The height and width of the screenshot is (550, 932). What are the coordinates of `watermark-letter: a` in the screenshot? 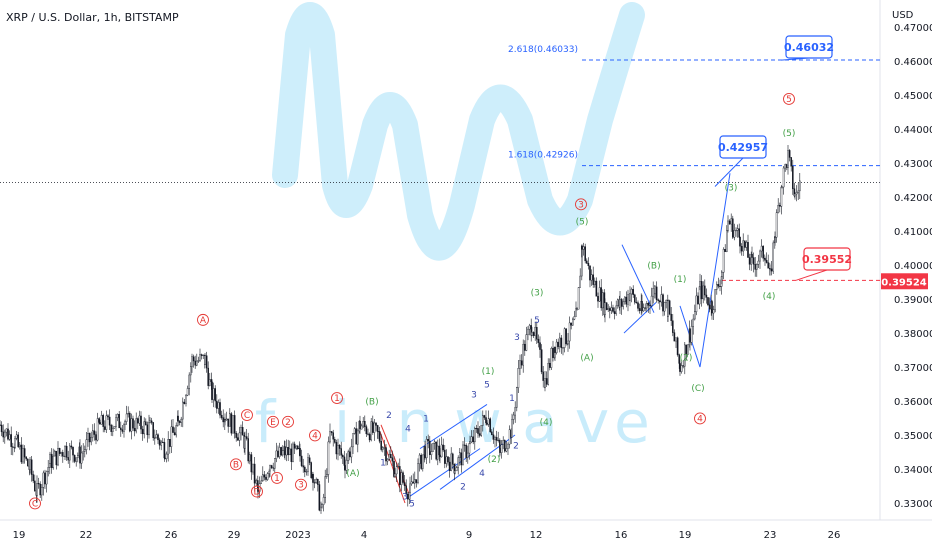 It's located at (540, 422).